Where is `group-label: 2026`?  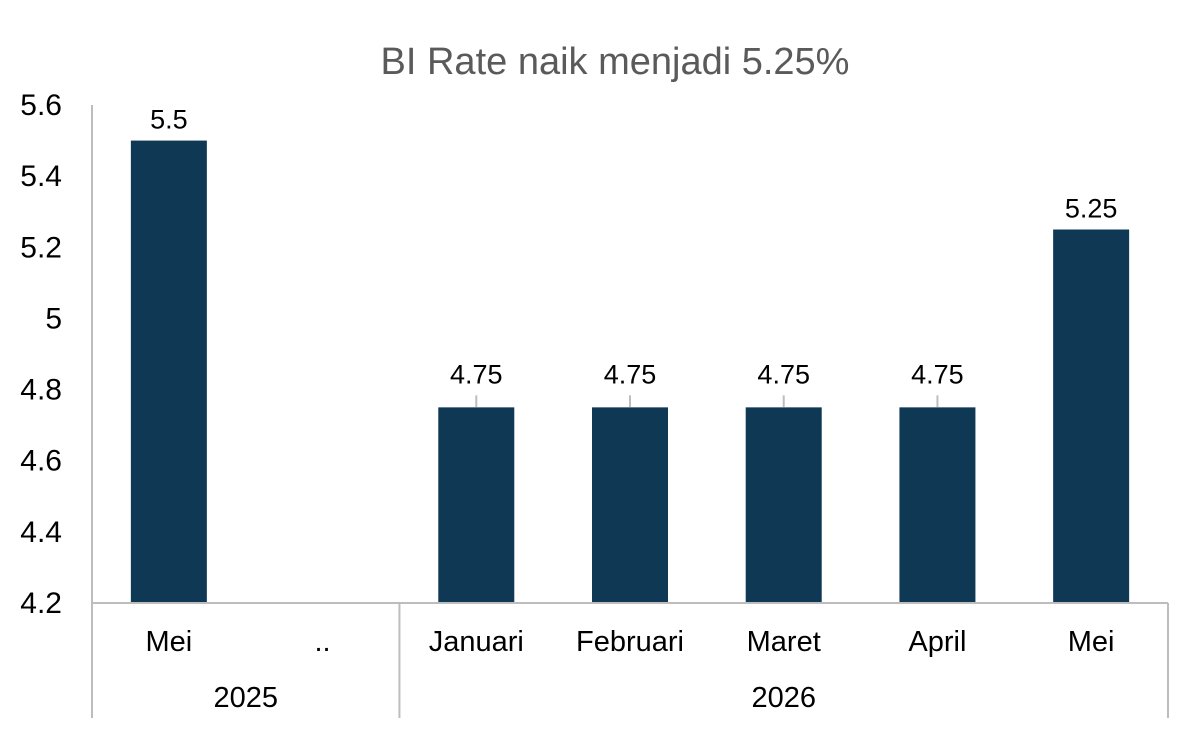
group-label: 2026 is located at coordinates (783, 698).